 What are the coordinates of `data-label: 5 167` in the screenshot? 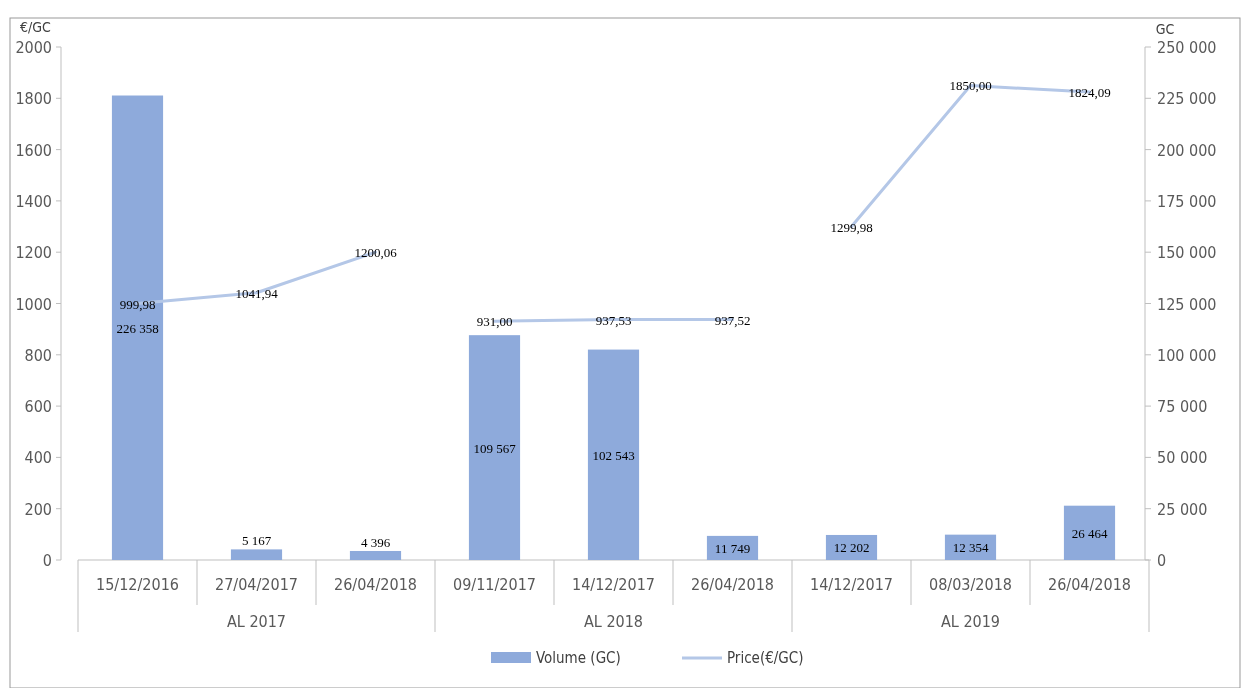 It's located at (256, 541).